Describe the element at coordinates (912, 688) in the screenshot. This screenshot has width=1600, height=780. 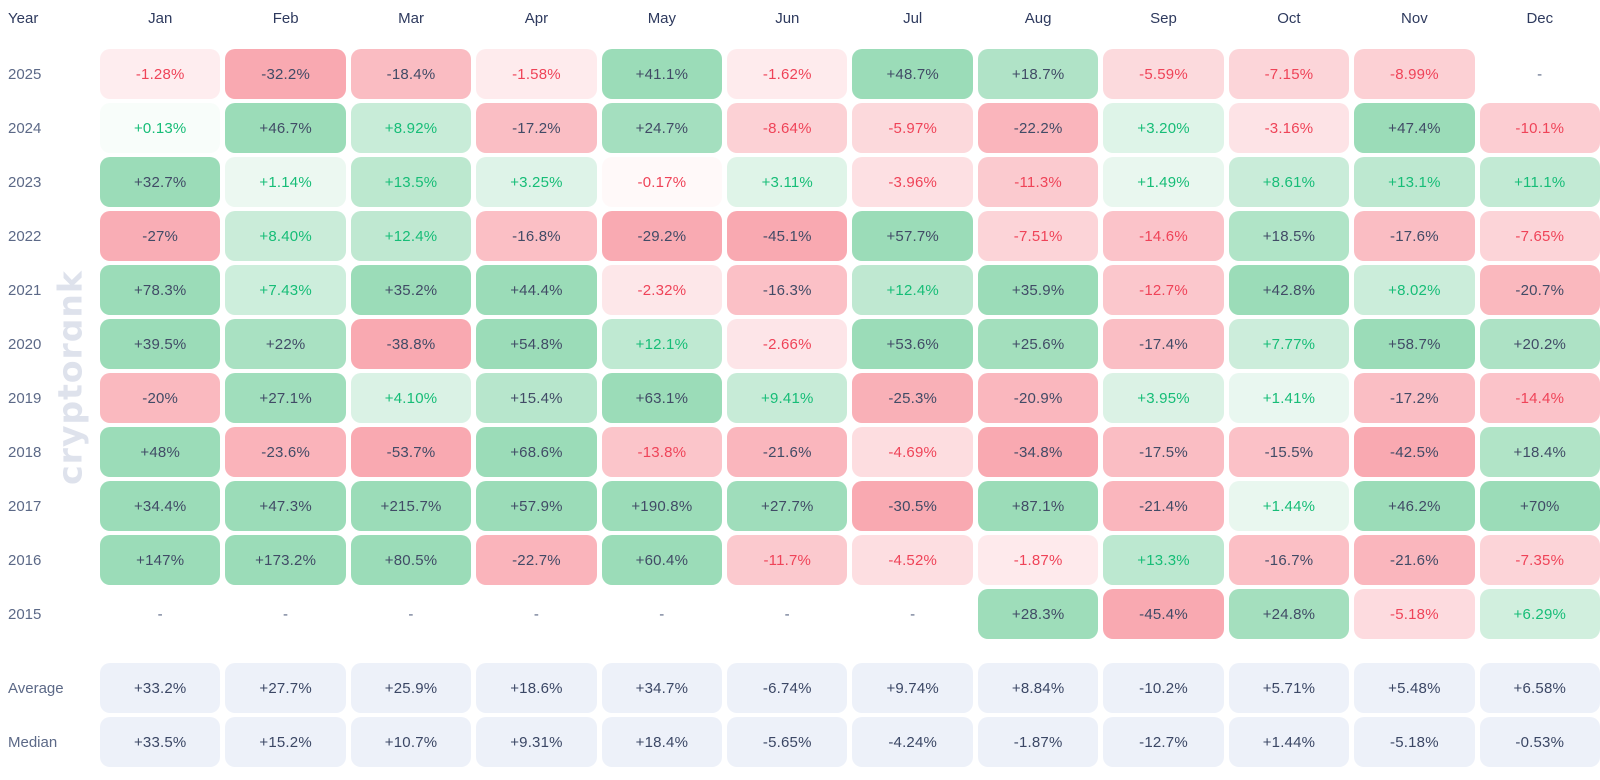
I see `summary-cell-average-jul: +9.74%` at that location.